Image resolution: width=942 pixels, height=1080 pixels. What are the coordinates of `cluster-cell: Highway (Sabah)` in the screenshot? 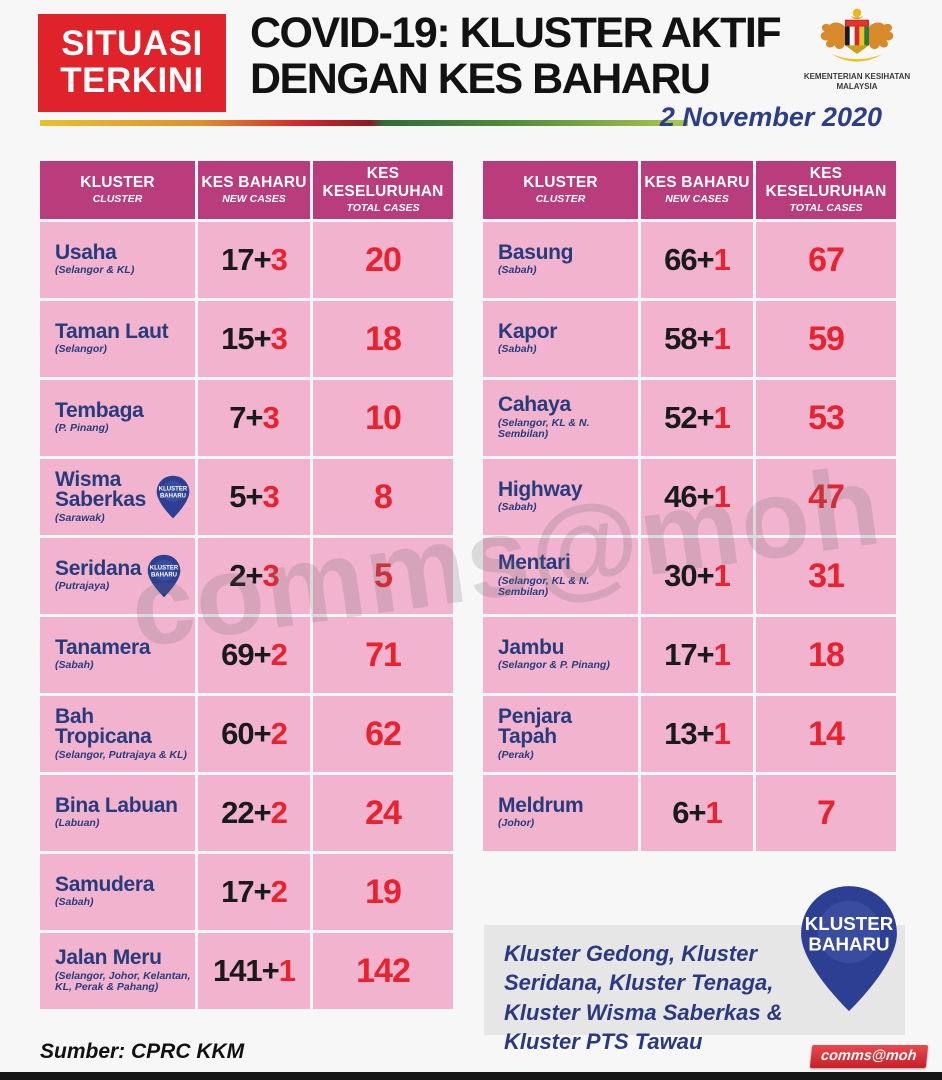 It's located at (560, 497).